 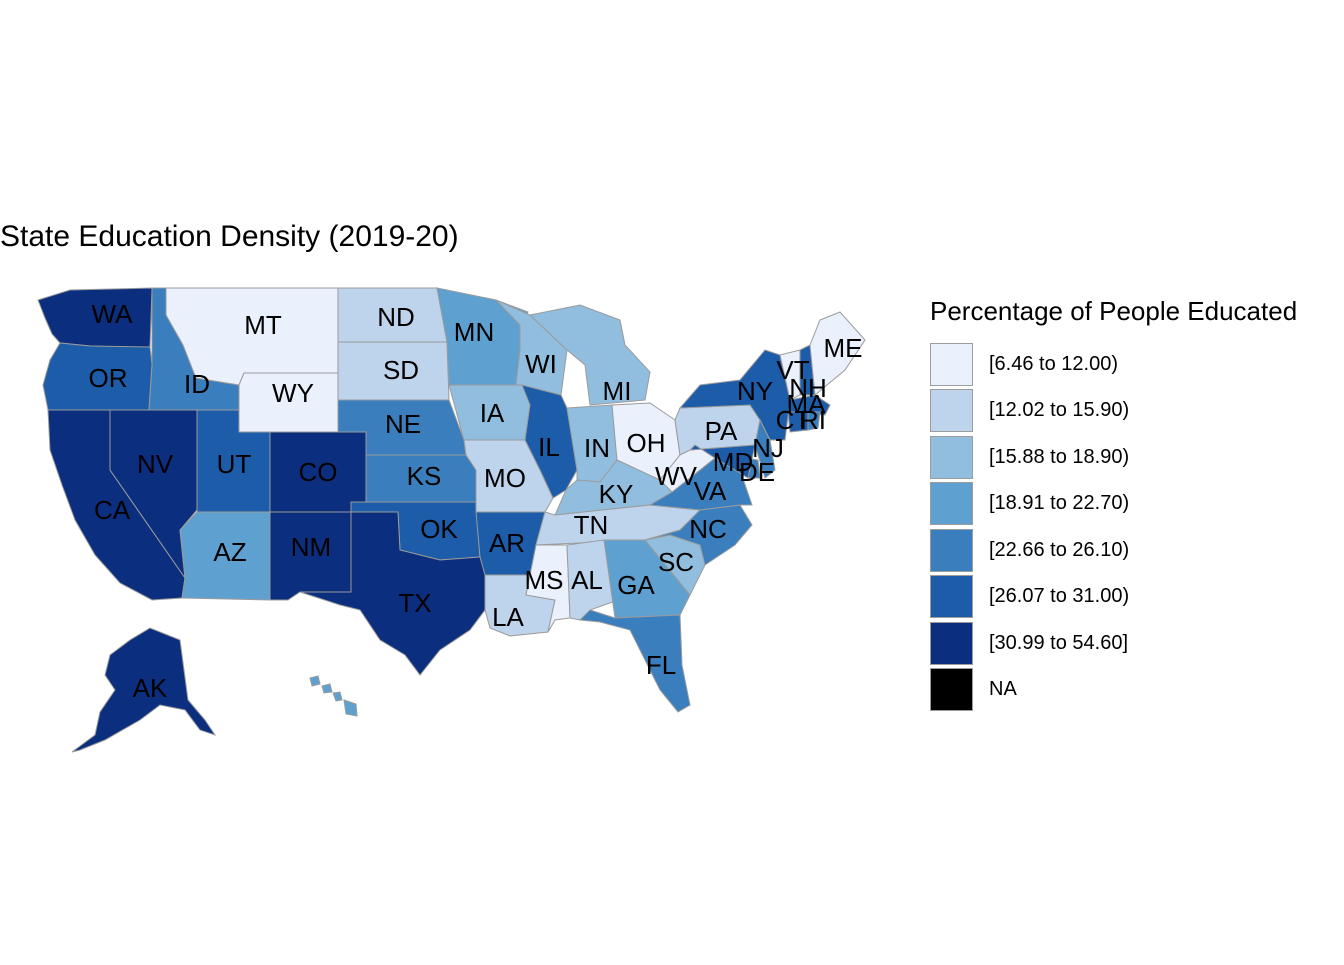 I want to click on legend-item: [15.88 to 18.90), so click(x=1113, y=457).